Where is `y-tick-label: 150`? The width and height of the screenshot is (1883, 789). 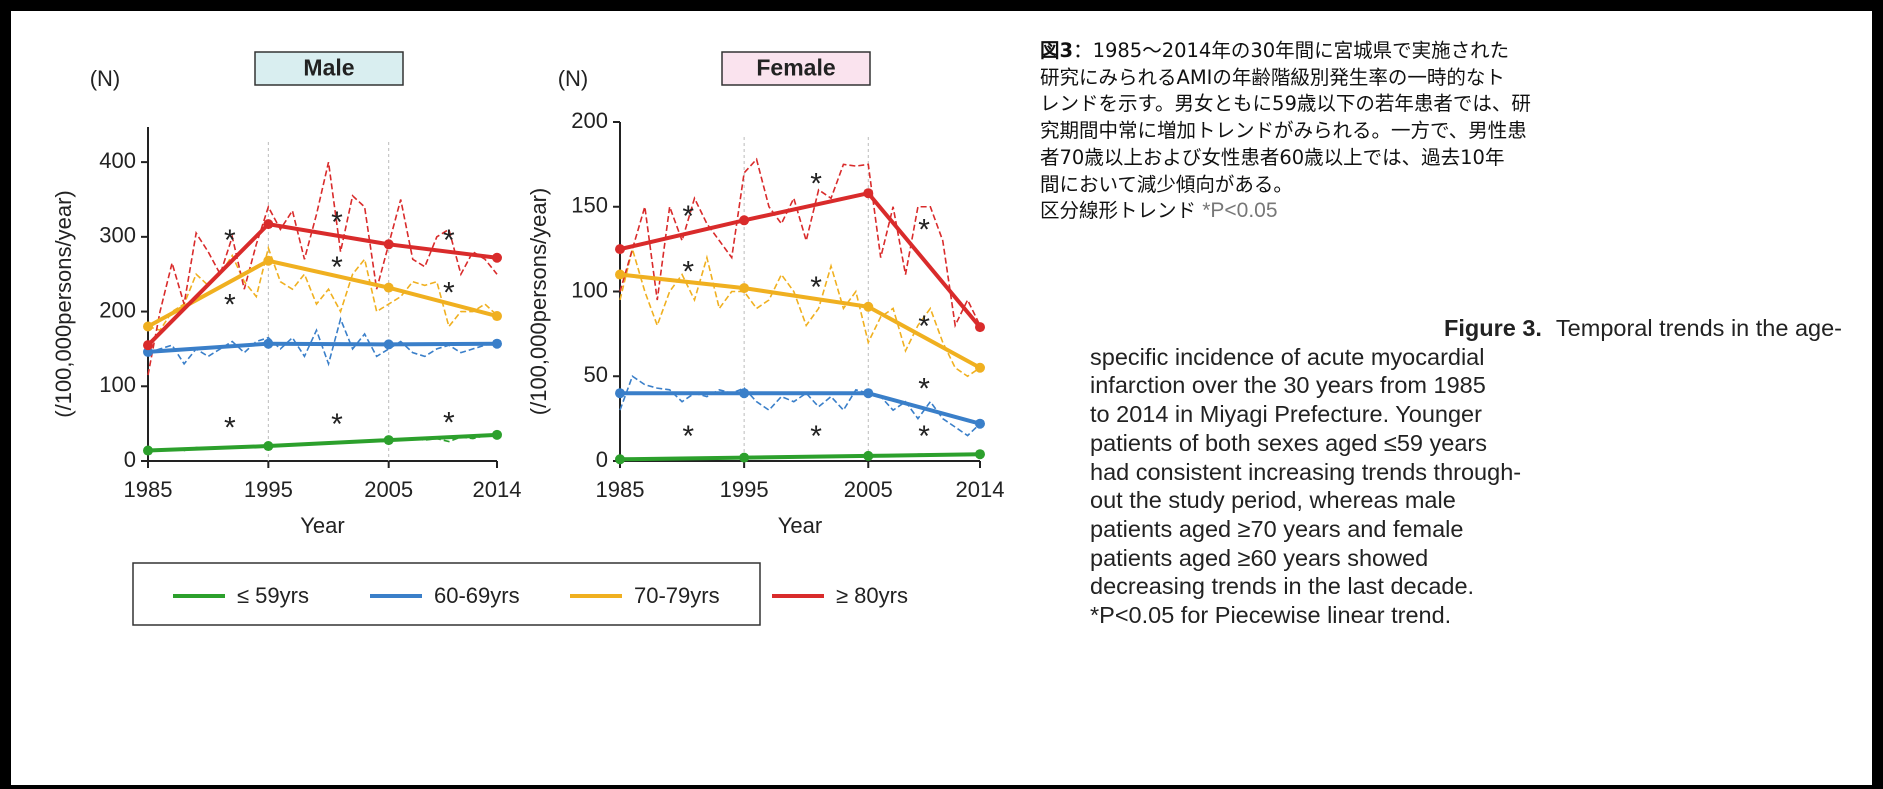 y-tick-label: 150 is located at coordinates (589, 205).